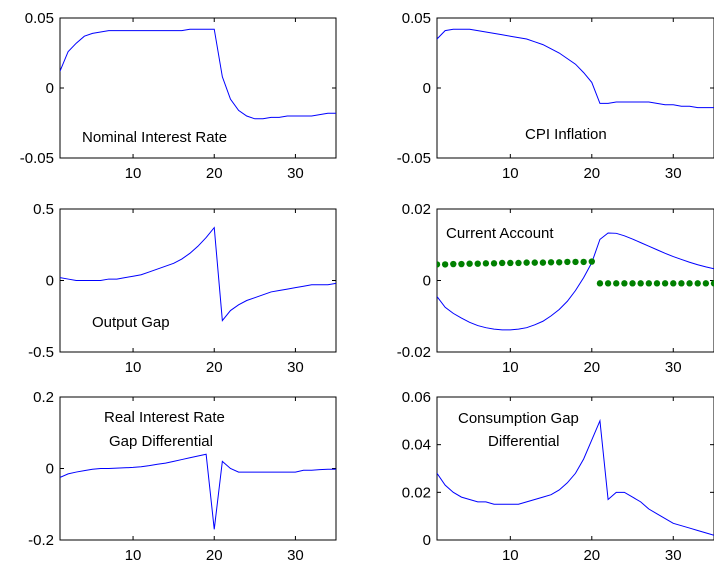 The width and height of the screenshot is (714, 568). I want to click on panel-output-gap: 10 20 30 0.5 0 -0.5 Output Gap, so click(182, 288).